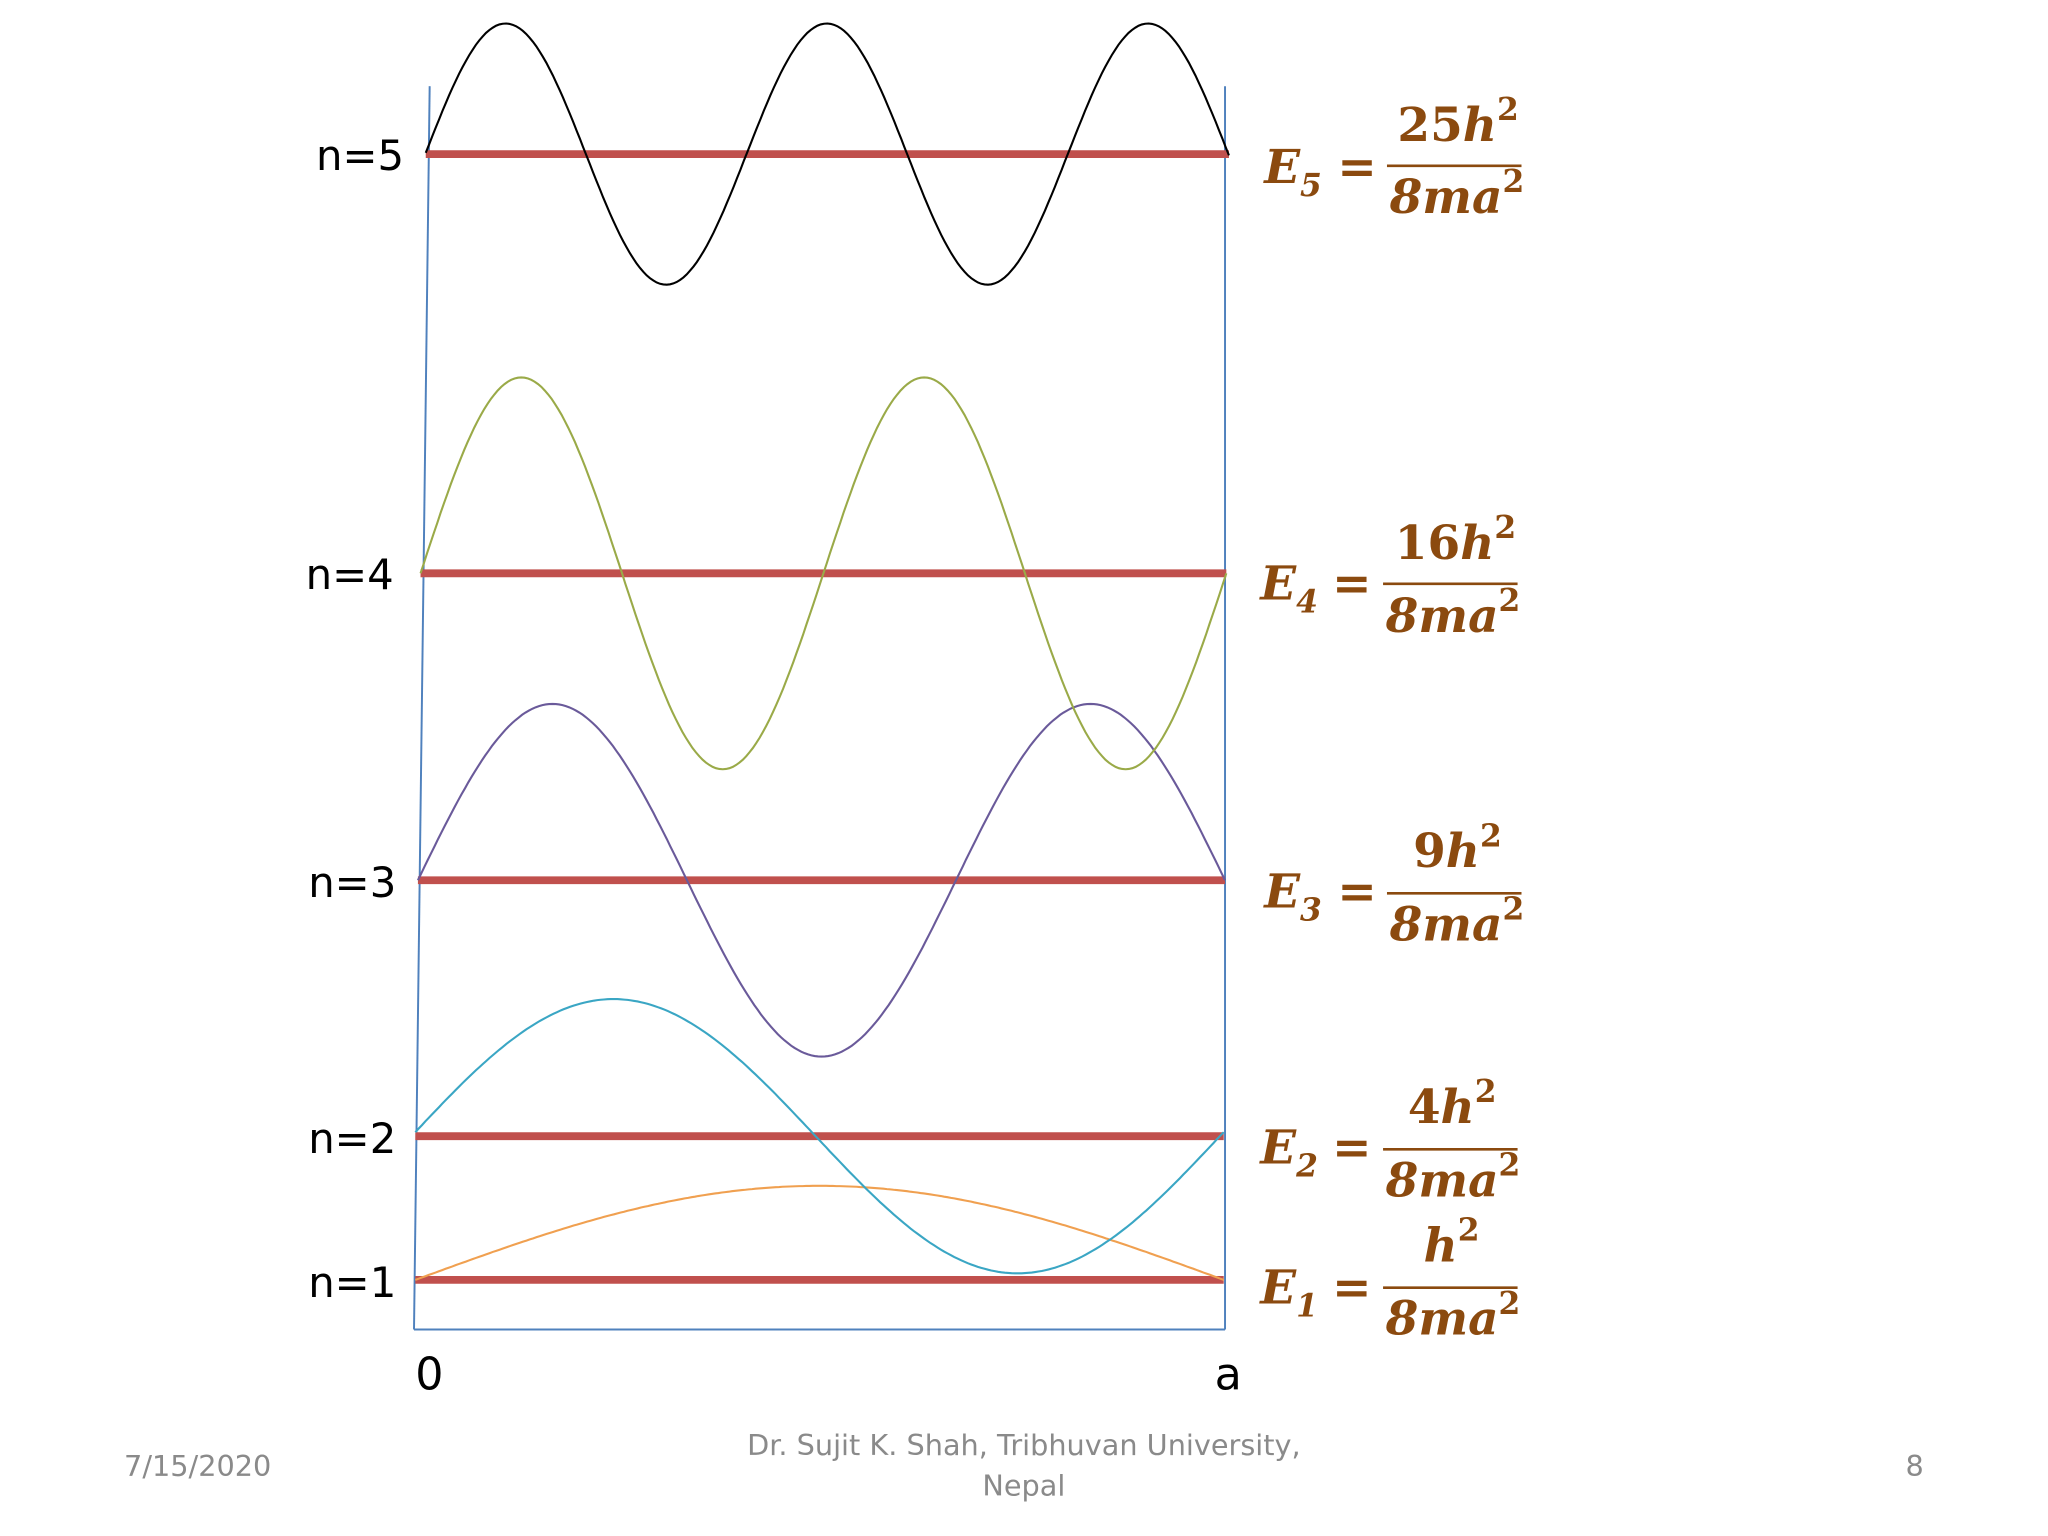 The width and height of the screenshot is (2048, 1536). What do you see at coordinates (819, 1232) in the screenshot?
I see `wavefunction-n1` at bounding box center [819, 1232].